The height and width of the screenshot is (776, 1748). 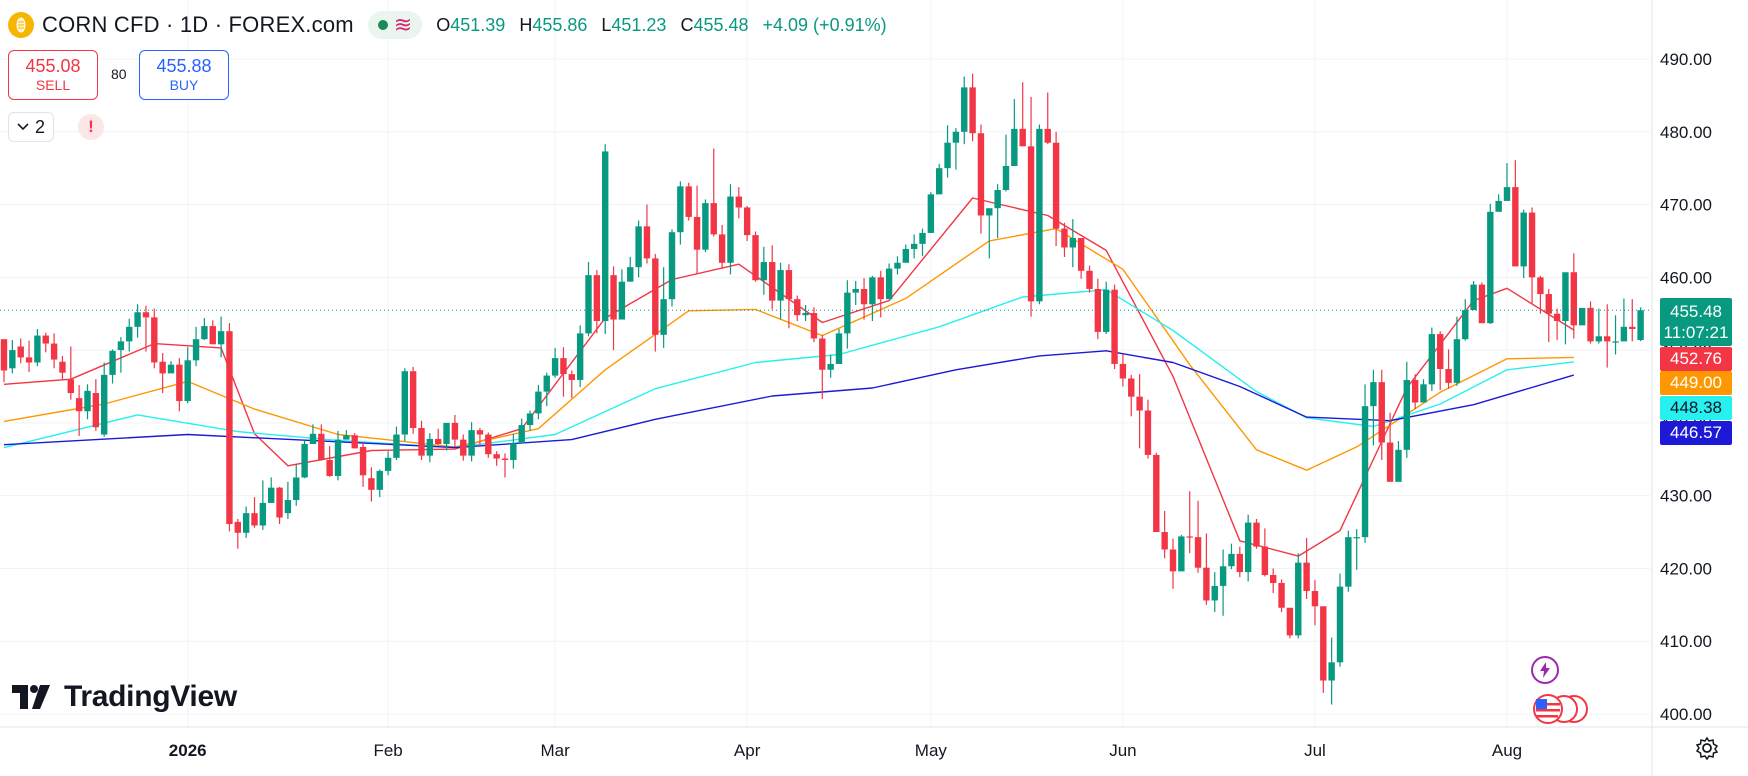 What do you see at coordinates (1122, 750) in the screenshot?
I see `x-tick-label: Jun` at bounding box center [1122, 750].